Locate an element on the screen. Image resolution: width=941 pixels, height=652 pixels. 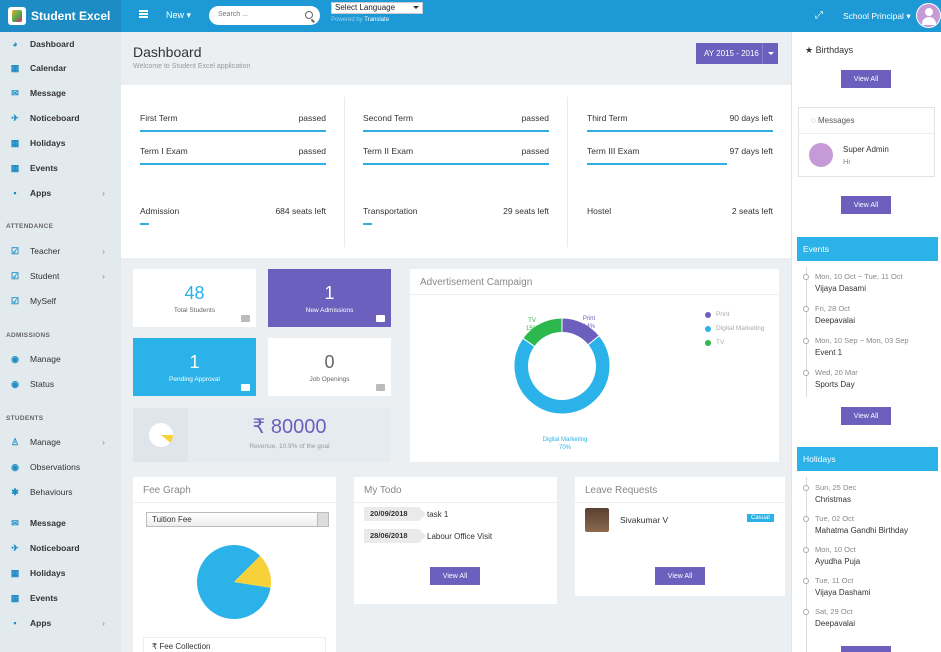
stat-total-students: 48 Total Students is located at coordinates (194, 298).